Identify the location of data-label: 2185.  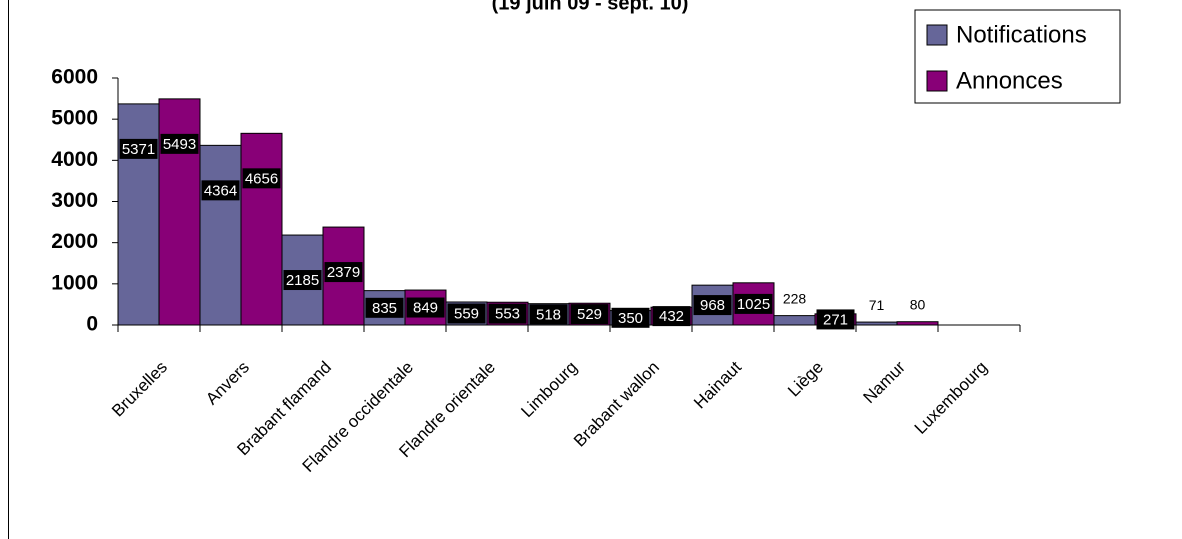
(302, 280).